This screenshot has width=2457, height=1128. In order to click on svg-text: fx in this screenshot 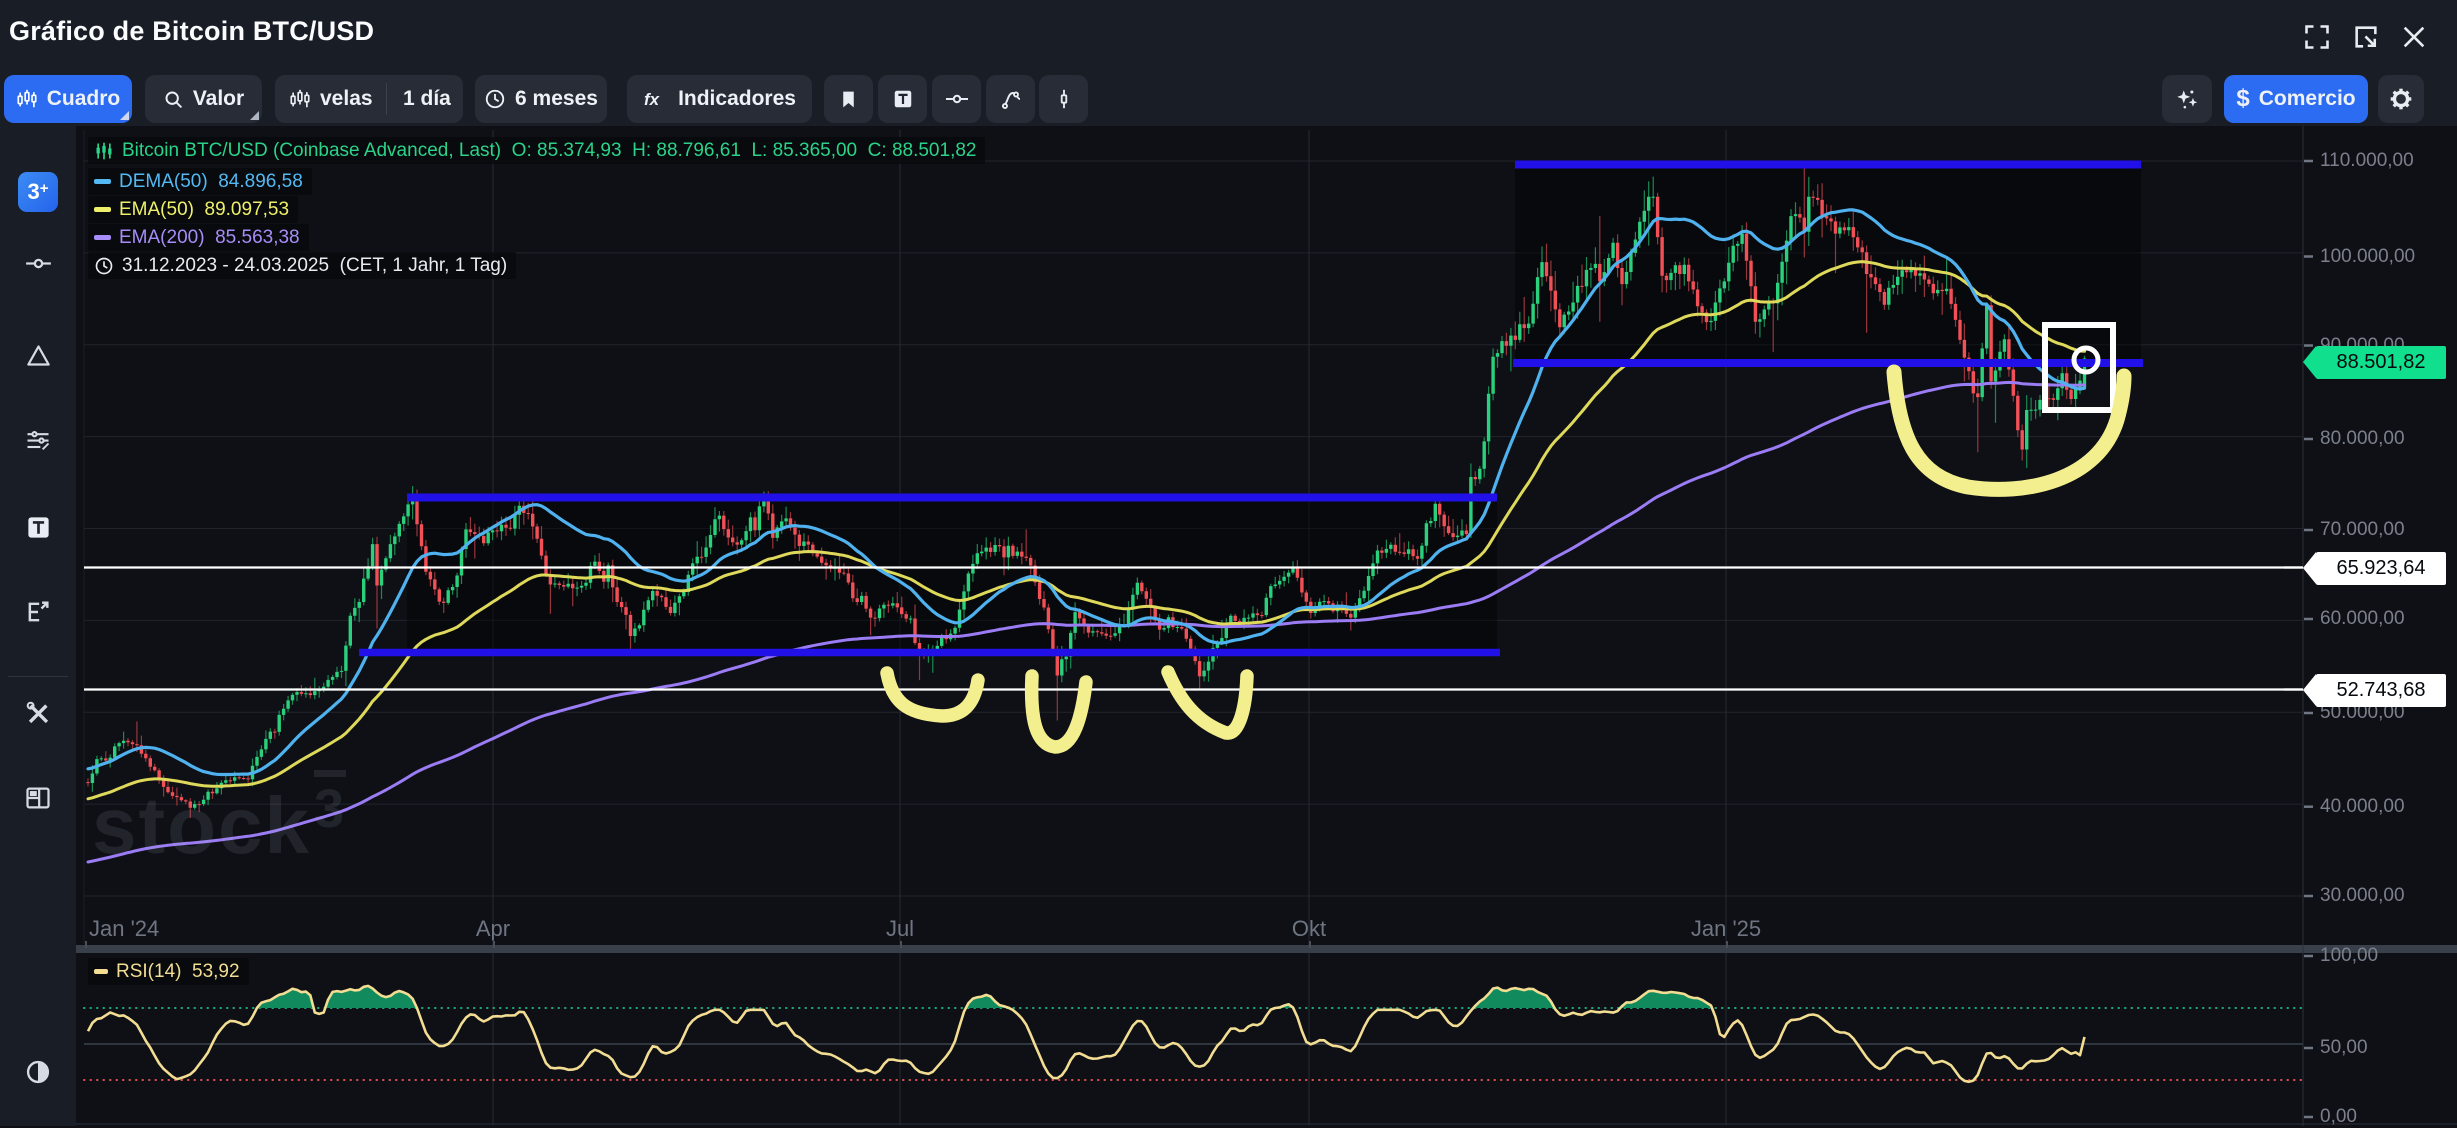, I will do `click(652, 99)`.